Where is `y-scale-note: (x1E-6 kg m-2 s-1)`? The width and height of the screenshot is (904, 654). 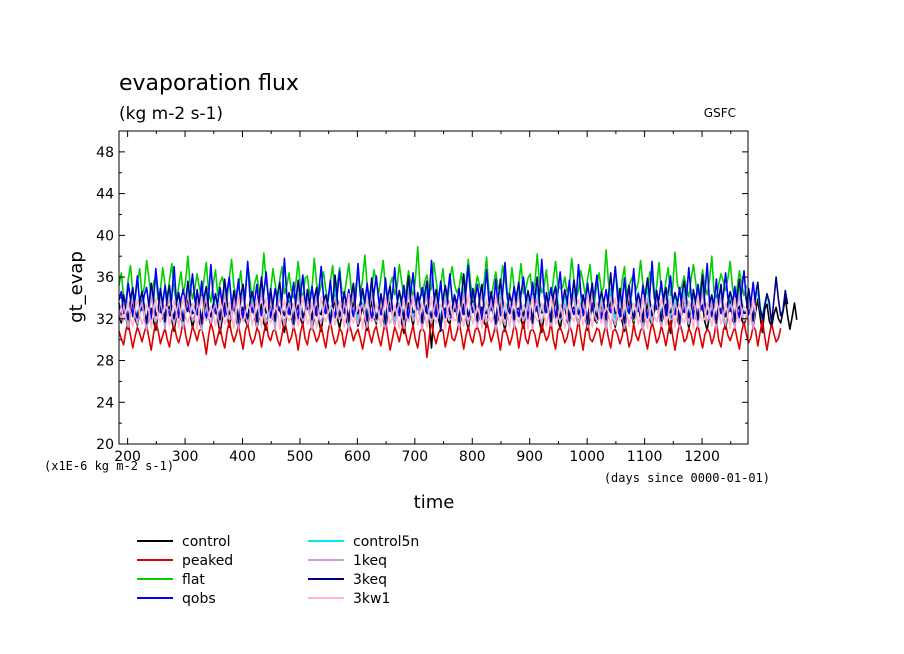 y-scale-note: (x1E-6 kg m-2 s-1) is located at coordinates (109, 466).